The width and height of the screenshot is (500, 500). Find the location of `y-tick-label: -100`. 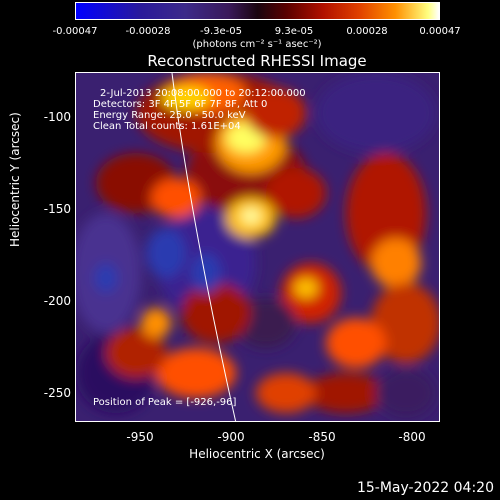

y-tick-label: -100 is located at coordinates (57, 117).